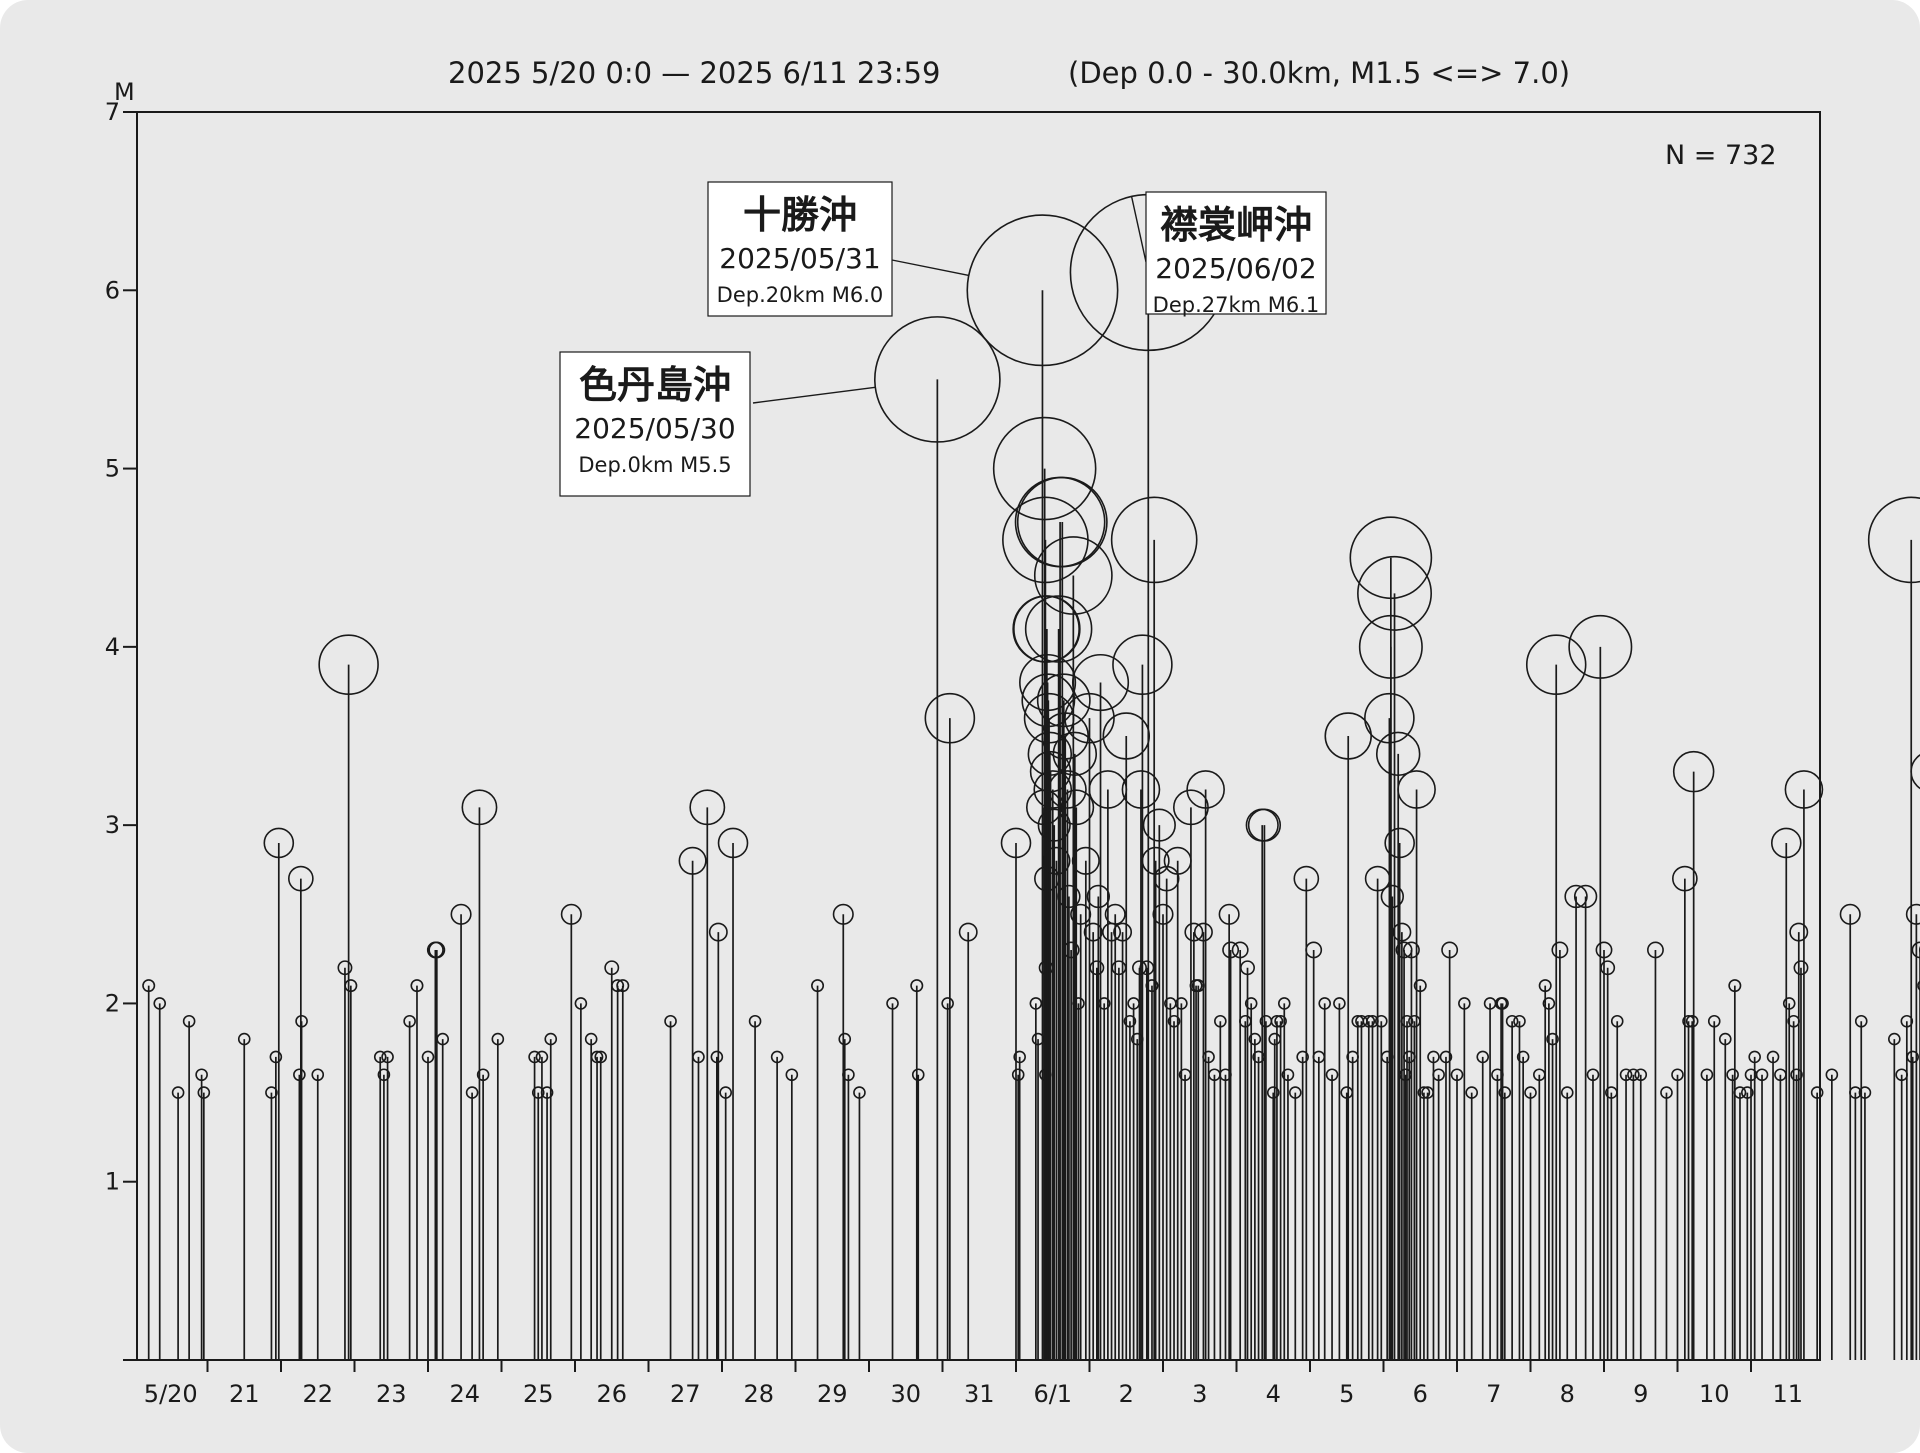 The image size is (1920, 1453). What do you see at coordinates (112, 290) in the screenshot?
I see `y-tick-label: 6` at bounding box center [112, 290].